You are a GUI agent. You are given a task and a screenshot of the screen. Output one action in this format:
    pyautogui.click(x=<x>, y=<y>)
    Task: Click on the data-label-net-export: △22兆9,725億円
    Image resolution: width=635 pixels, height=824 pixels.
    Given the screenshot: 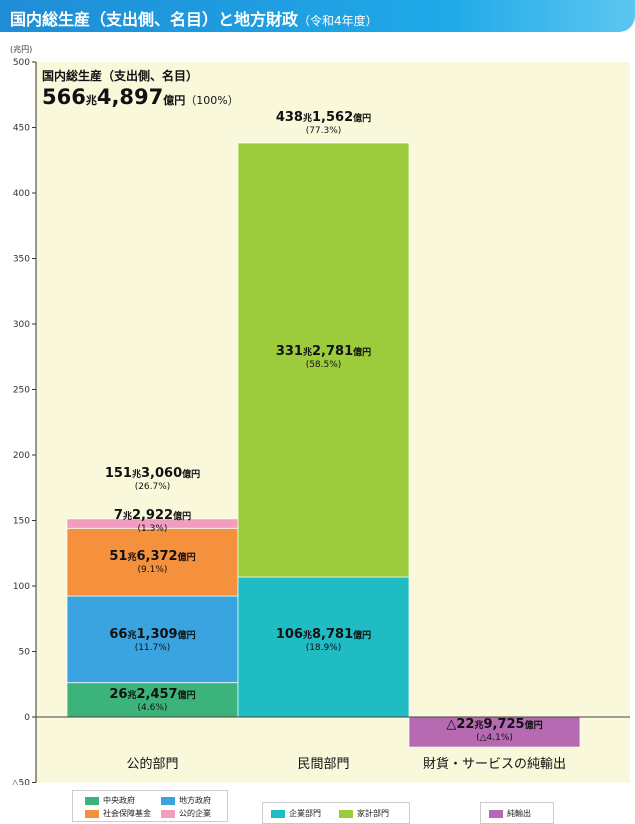 What is the action you would take?
    pyautogui.click(x=494, y=724)
    